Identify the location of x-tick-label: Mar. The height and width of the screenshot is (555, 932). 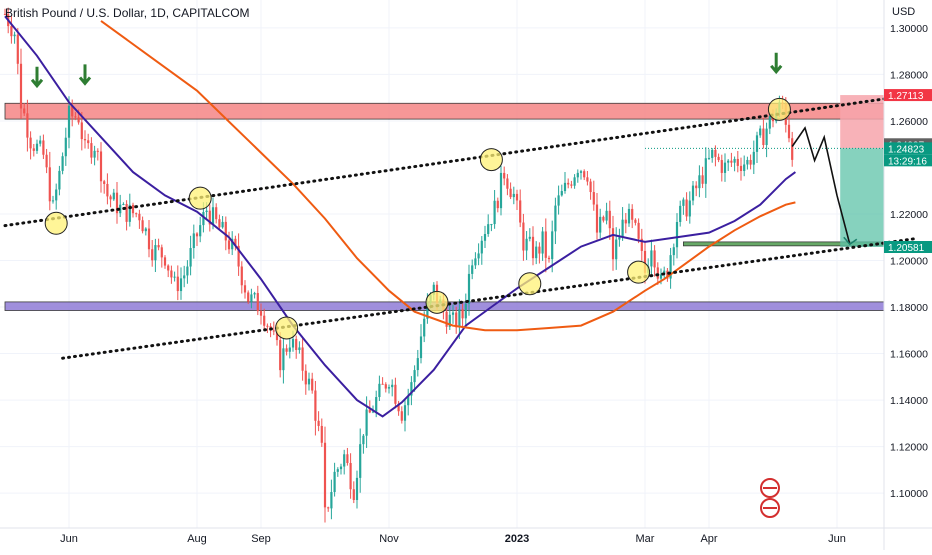
(645, 539).